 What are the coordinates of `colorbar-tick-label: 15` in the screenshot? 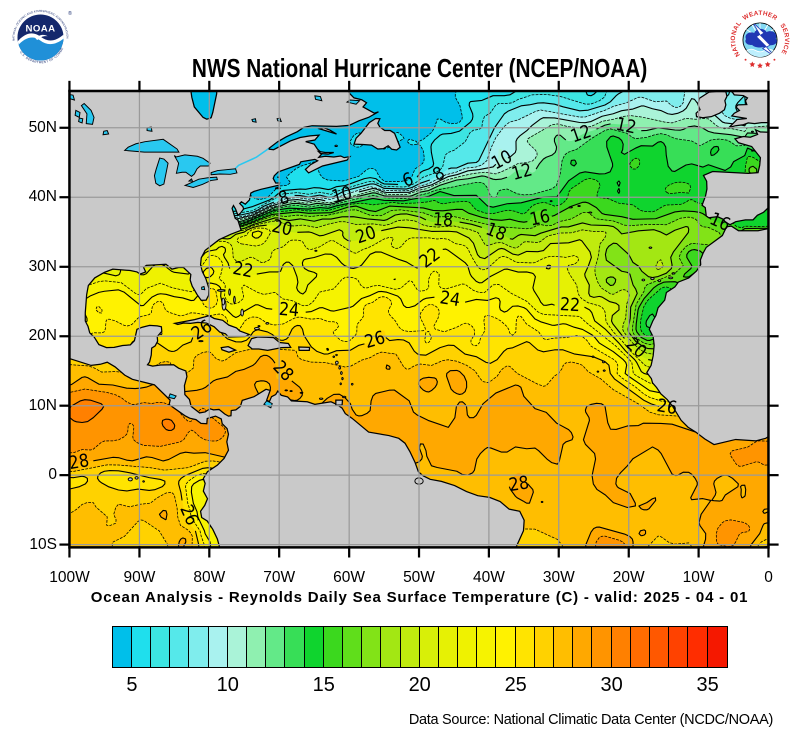 It's located at (323, 685).